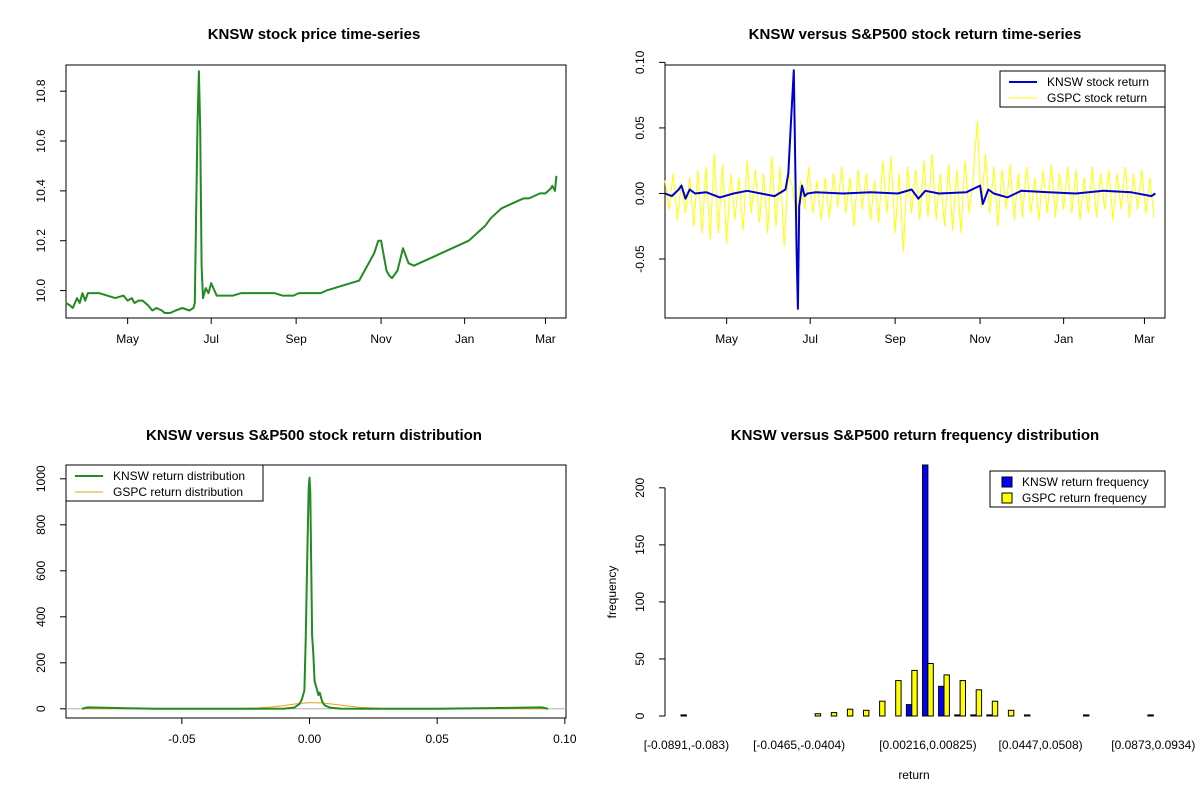 Image resolution: width=1200 pixels, height=800 pixels. Describe the element at coordinates (311, 192) in the screenshot. I see `price-series-line` at that location.